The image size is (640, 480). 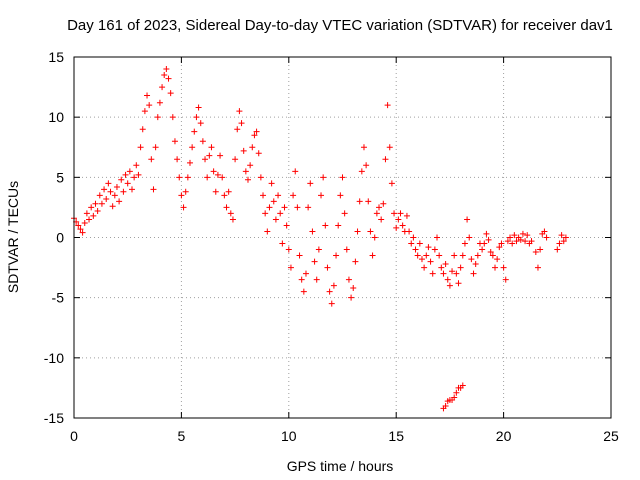 I want to click on y-tick-label: -10, so click(x=54, y=358).